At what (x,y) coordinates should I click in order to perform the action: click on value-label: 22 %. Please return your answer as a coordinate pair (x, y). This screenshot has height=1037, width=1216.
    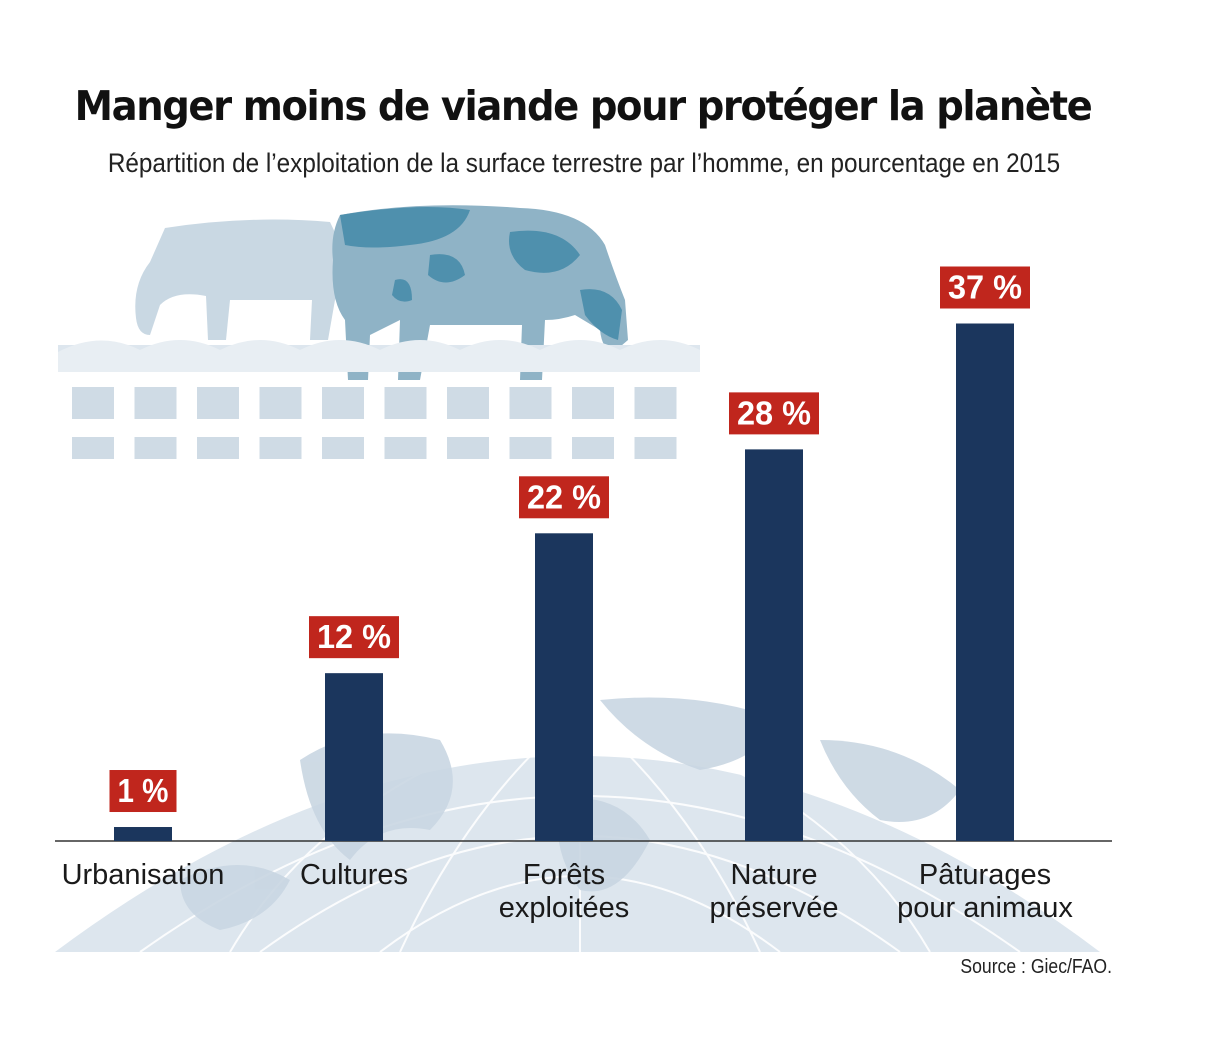
    Looking at the image, I should click on (564, 496).